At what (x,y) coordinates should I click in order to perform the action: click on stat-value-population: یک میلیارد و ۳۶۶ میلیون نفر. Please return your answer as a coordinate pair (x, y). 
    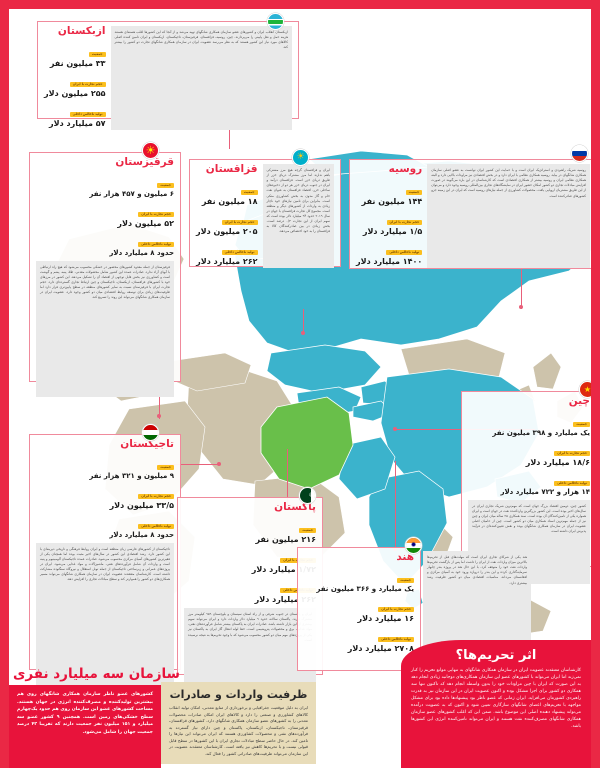
    Looking at the image, I should click on (365, 588).